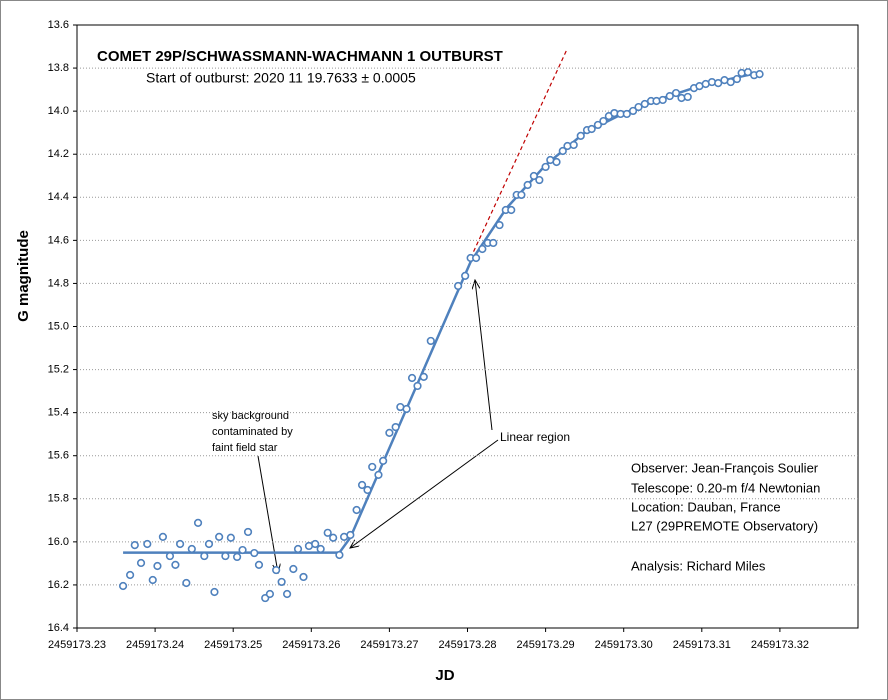 This screenshot has height=700, width=888. Describe the element at coordinates (624, 645) in the screenshot. I see `x-tick-label: 2459173.30` at that location.